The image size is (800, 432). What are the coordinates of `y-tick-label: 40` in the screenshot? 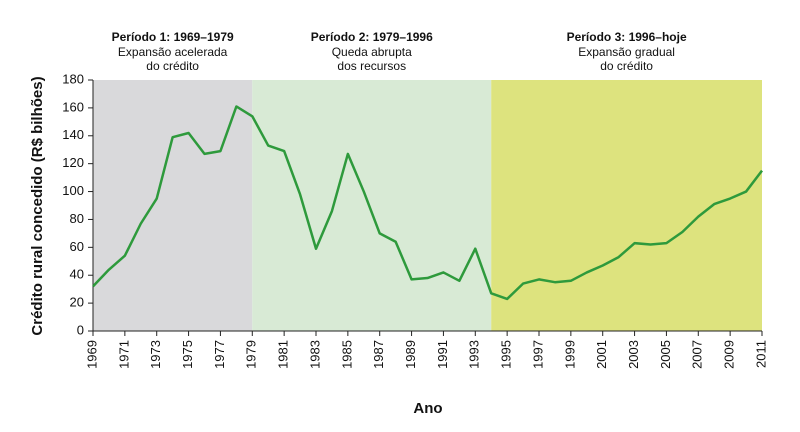 It's located at (77, 274).